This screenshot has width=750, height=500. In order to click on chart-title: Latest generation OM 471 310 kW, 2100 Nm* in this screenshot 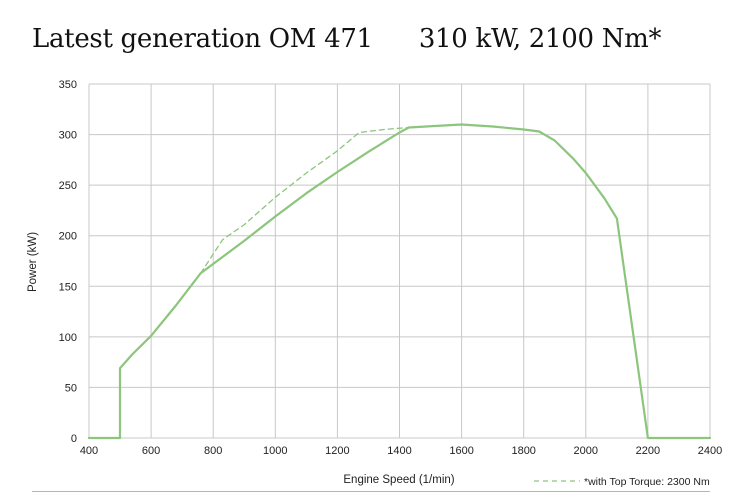, I will do `click(347, 39)`.